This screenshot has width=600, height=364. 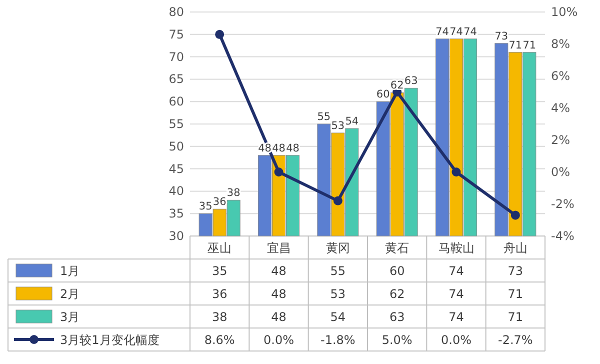 I want to click on data-label: 73, so click(x=516, y=271).